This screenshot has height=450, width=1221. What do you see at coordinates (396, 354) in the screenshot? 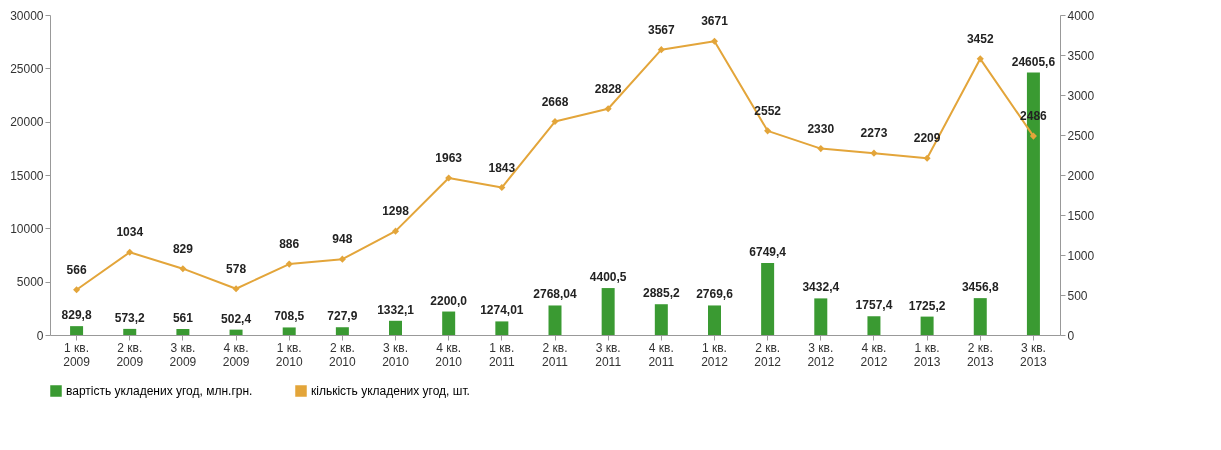
I see `x-tick-label: 3 кв. 2010` at bounding box center [396, 354].